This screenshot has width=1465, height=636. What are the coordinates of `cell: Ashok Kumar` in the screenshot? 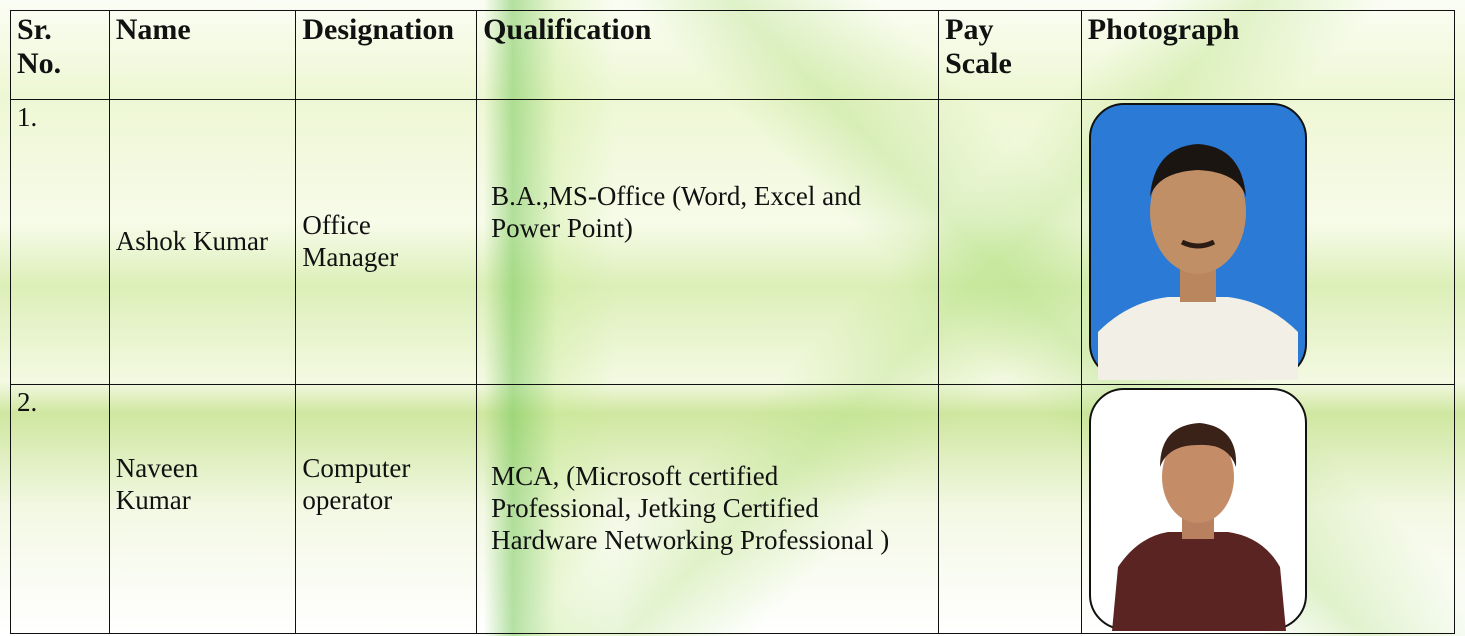 It's located at (202, 242).